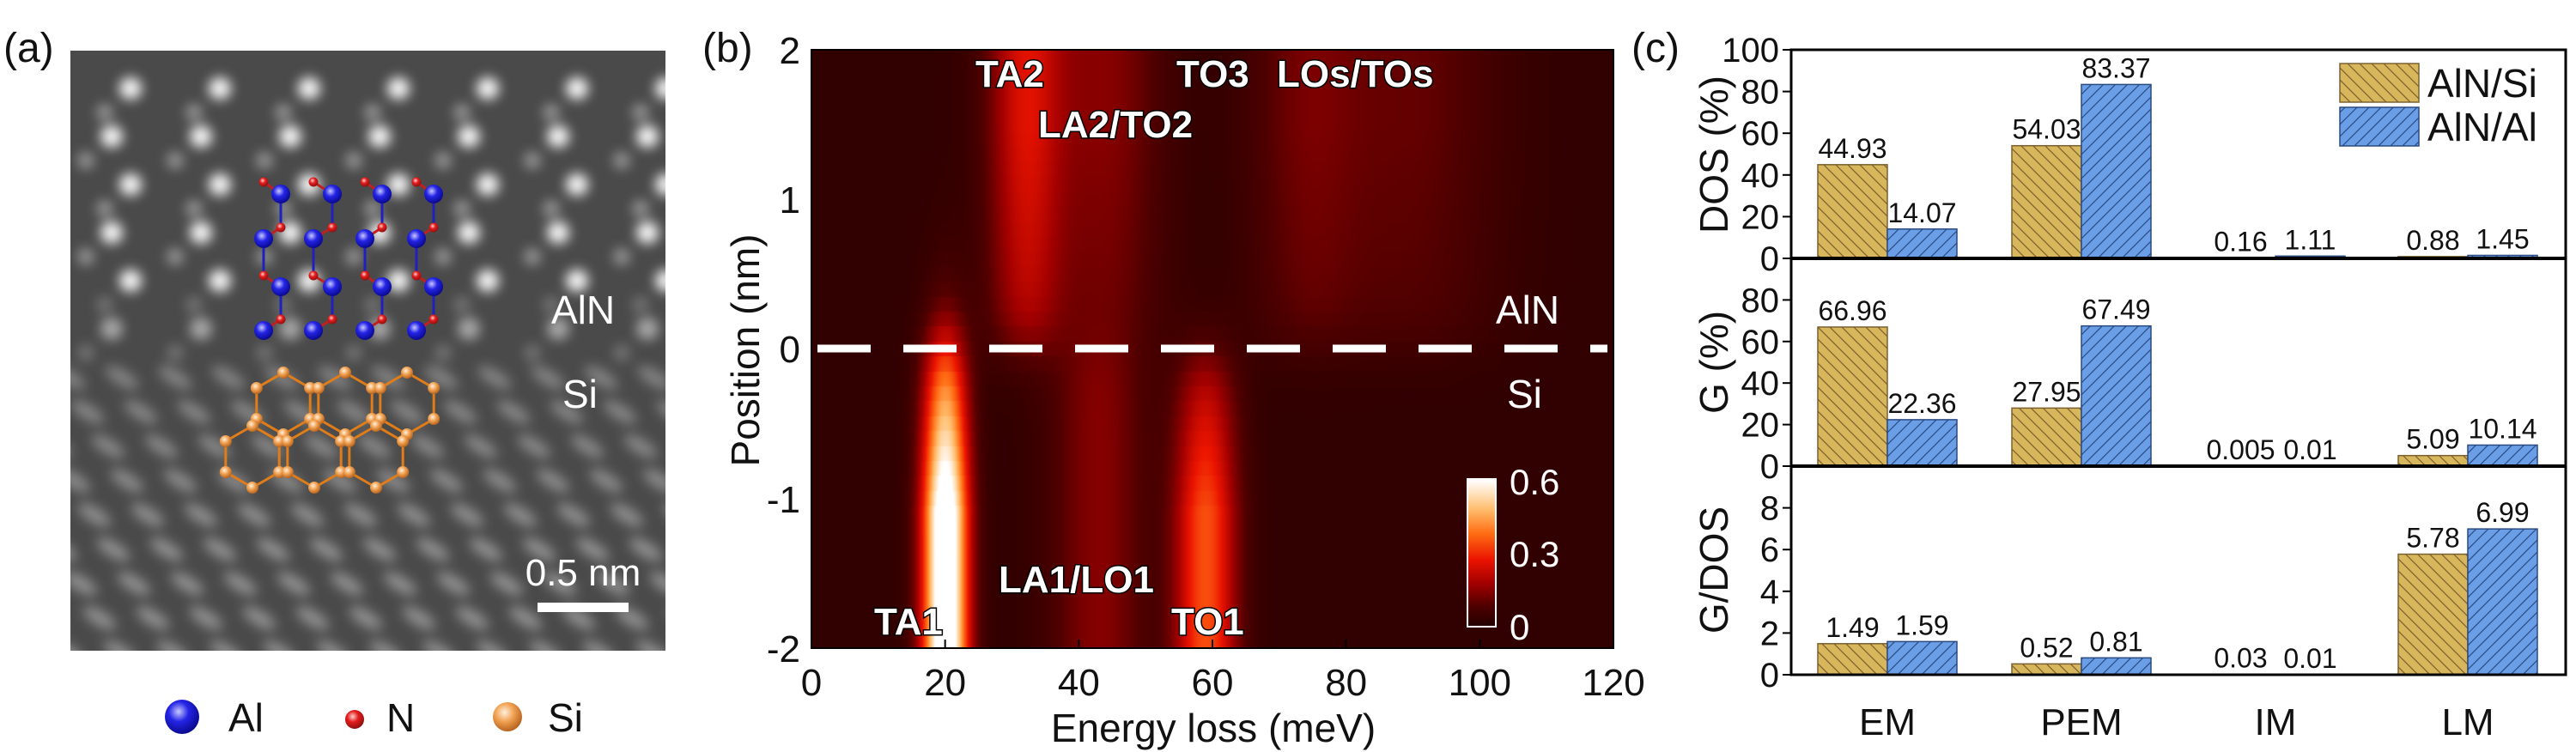  I want to click on legend-label-alnal: AlN/Al, so click(2482, 127).